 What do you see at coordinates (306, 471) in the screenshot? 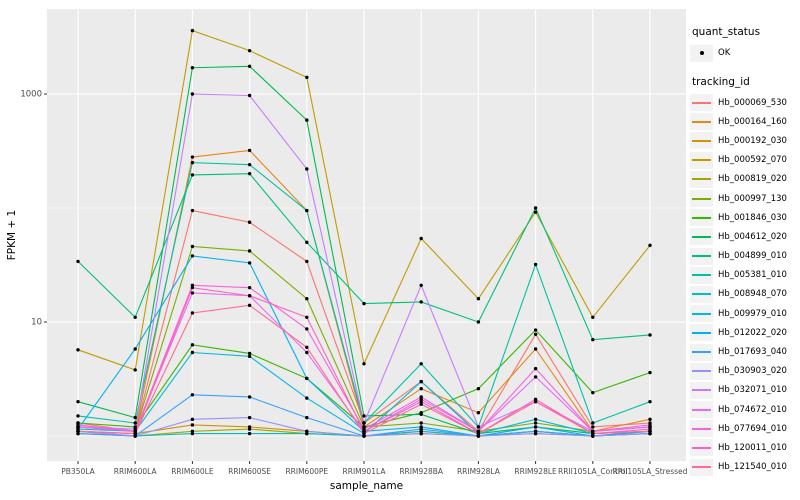
I see `x-tick-label: RRIM600PE` at bounding box center [306, 471].